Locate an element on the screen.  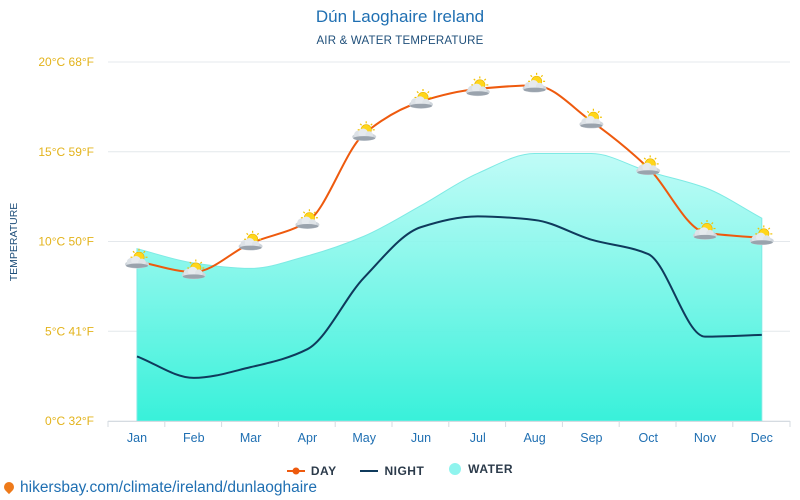
chart-title: Dún Laoghaire Ireland is located at coordinates (400, 16).